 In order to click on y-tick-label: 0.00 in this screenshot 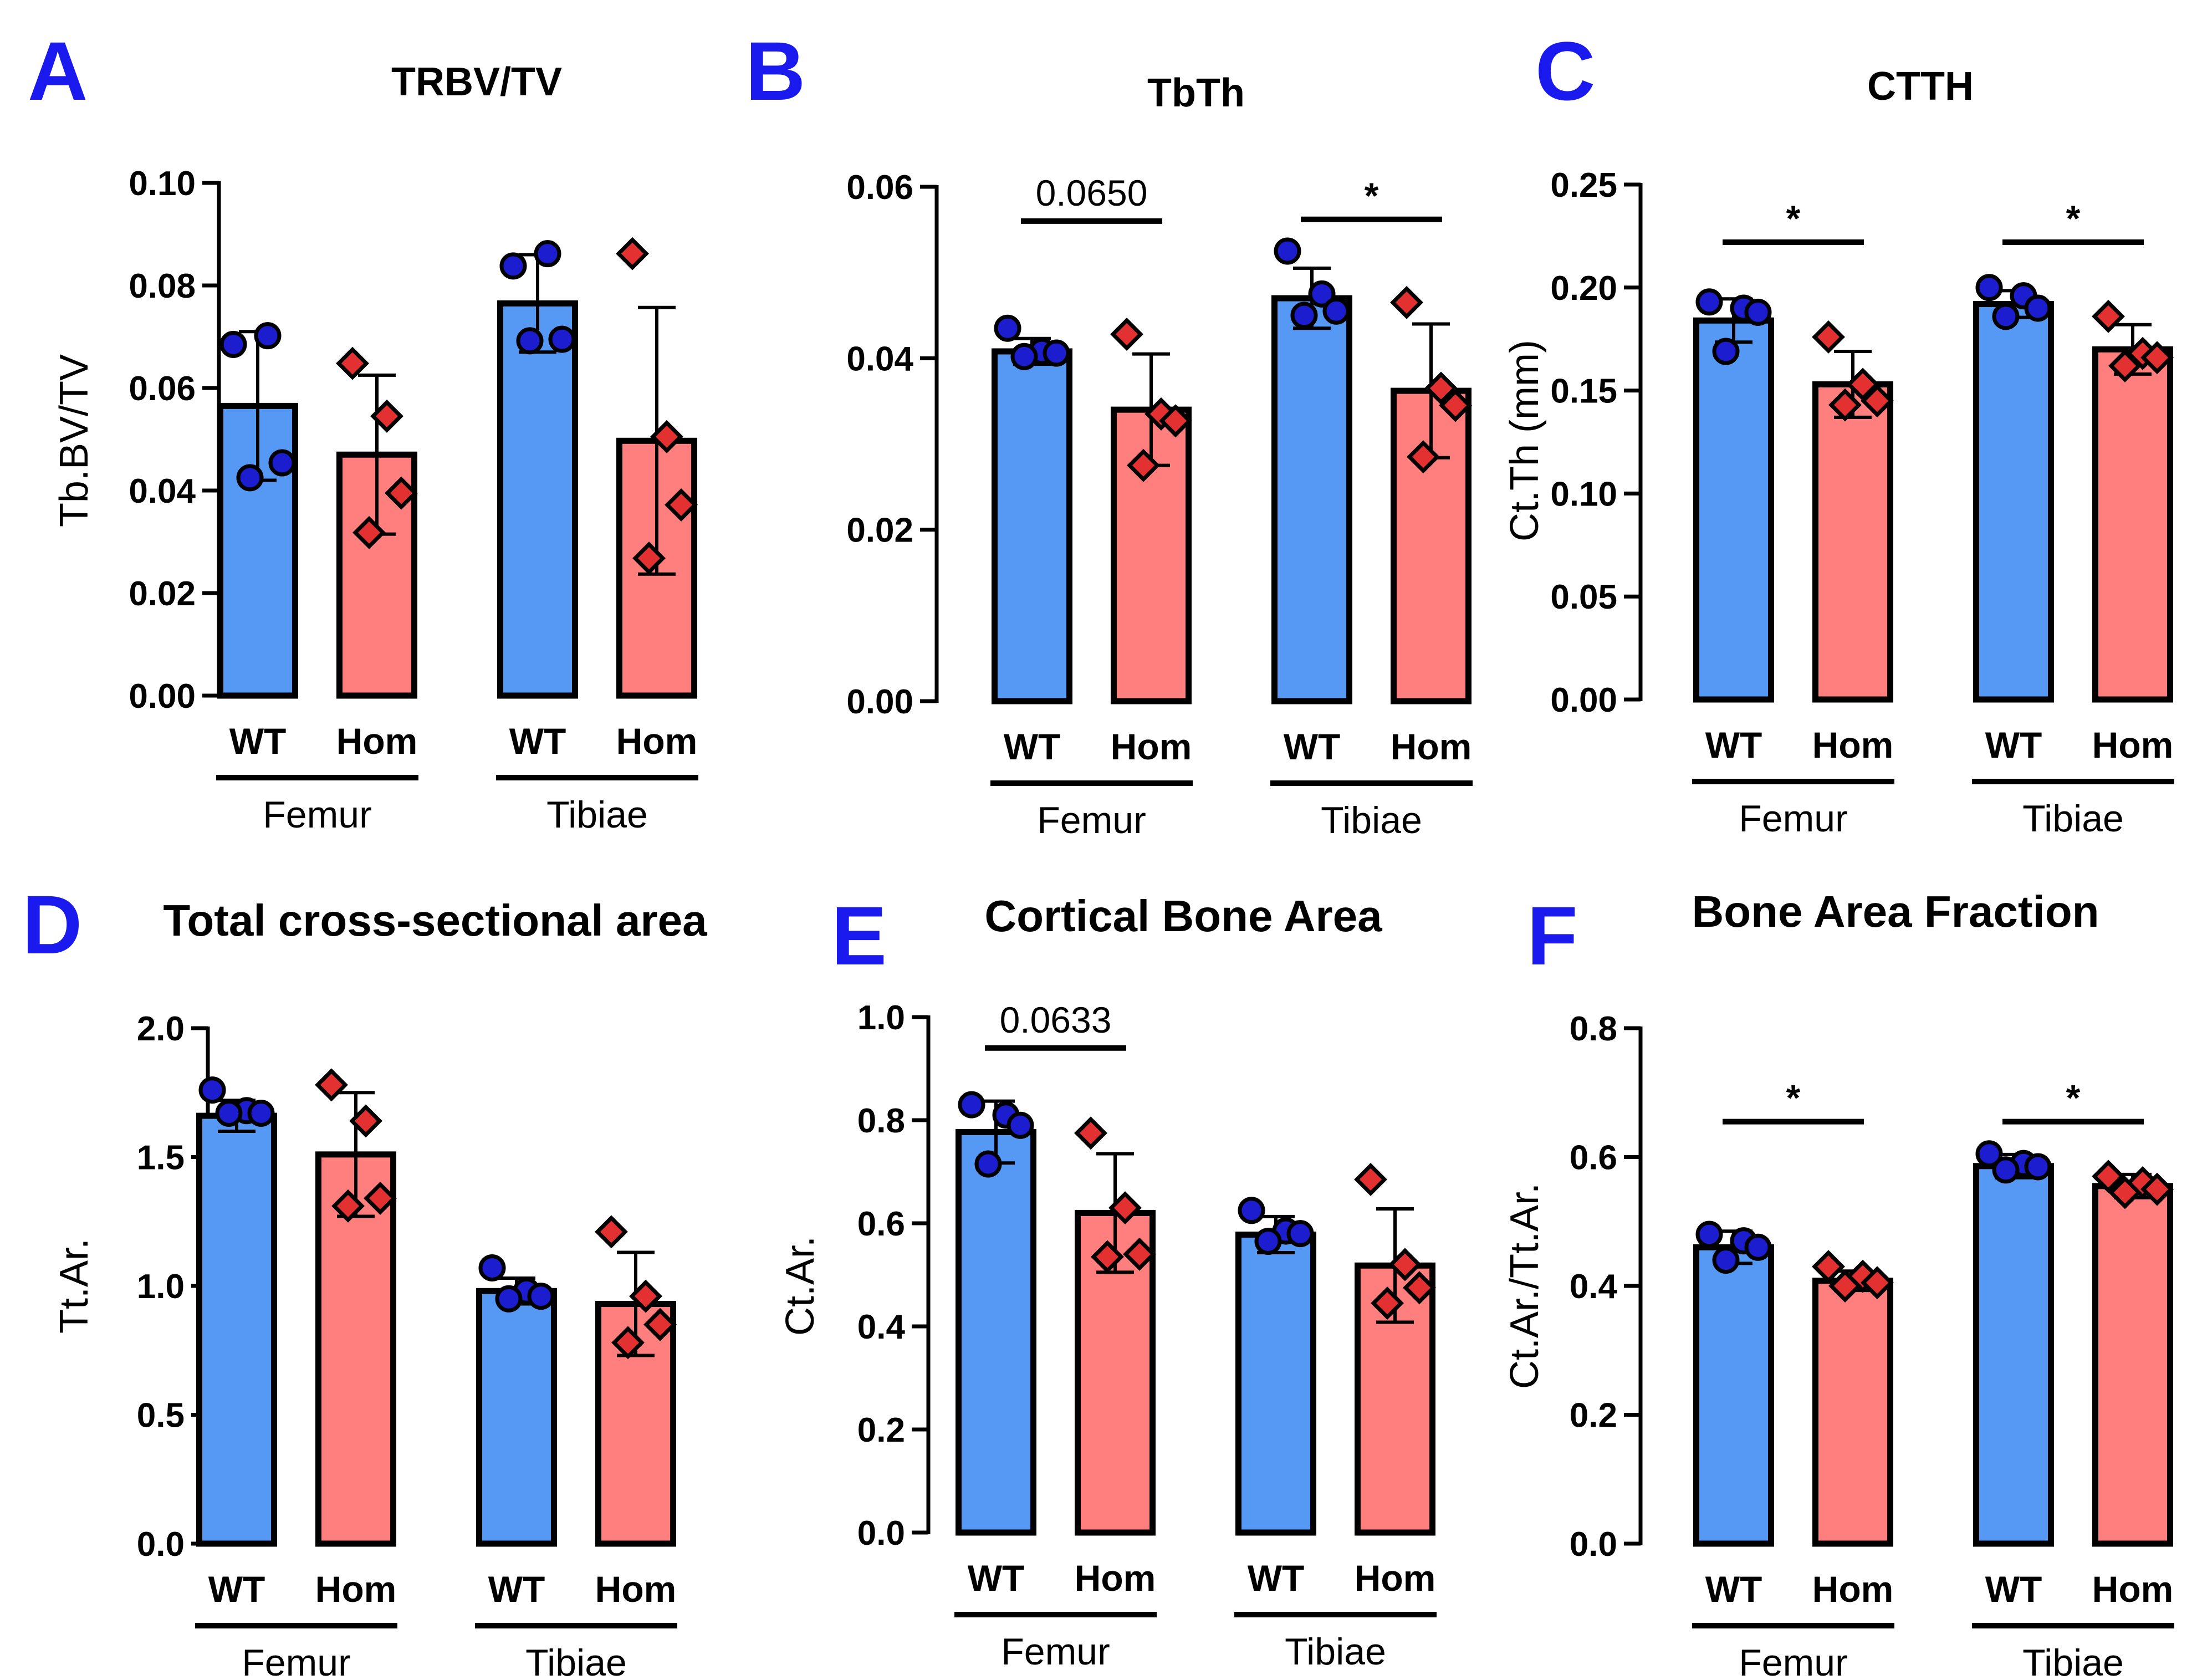, I will do `click(1583, 700)`.